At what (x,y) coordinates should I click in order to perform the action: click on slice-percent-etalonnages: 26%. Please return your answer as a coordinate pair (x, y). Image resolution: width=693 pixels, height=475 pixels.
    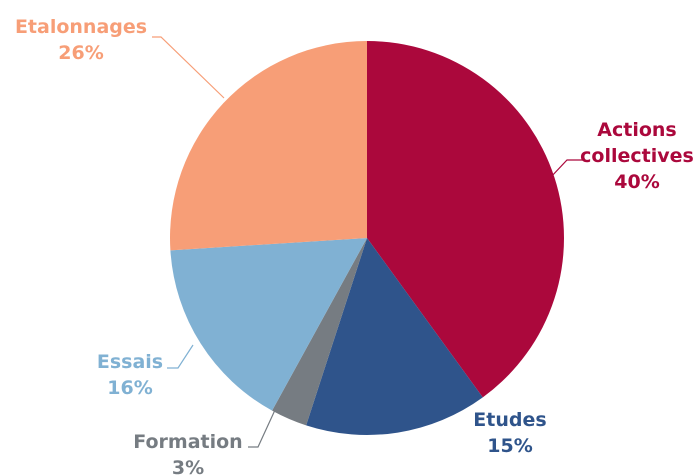
    Looking at the image, I should click on (80, 53).